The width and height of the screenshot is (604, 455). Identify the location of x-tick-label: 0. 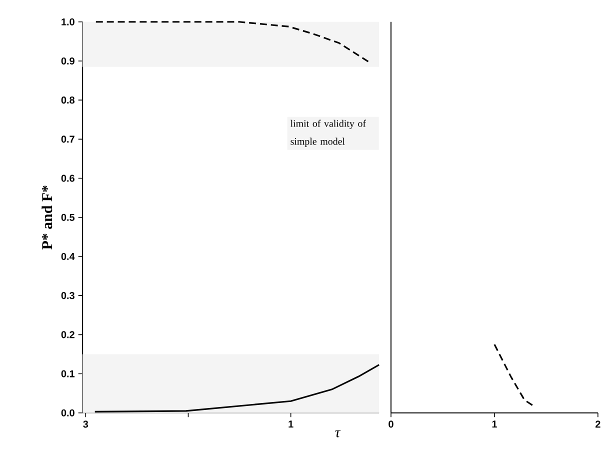
(391, 424).